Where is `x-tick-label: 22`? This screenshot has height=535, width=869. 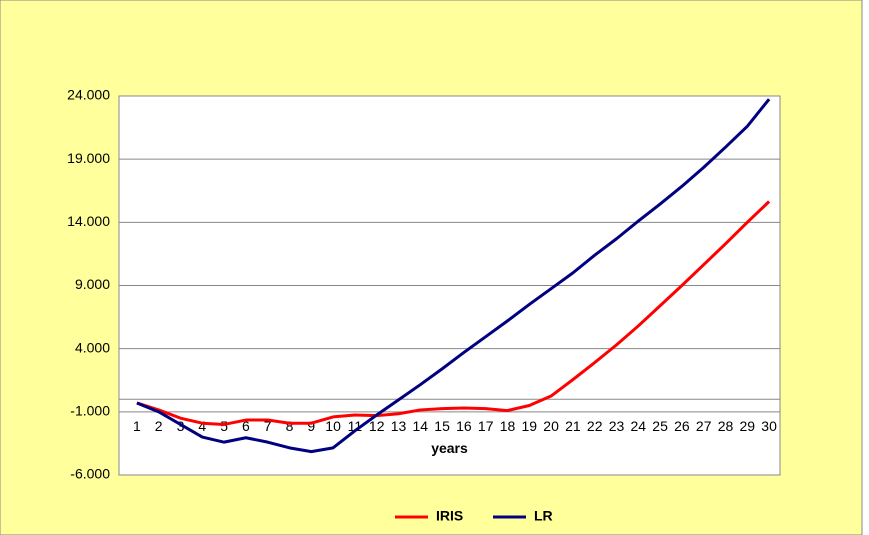 x-tick-label: 22 is located at coordinates (595, 426).